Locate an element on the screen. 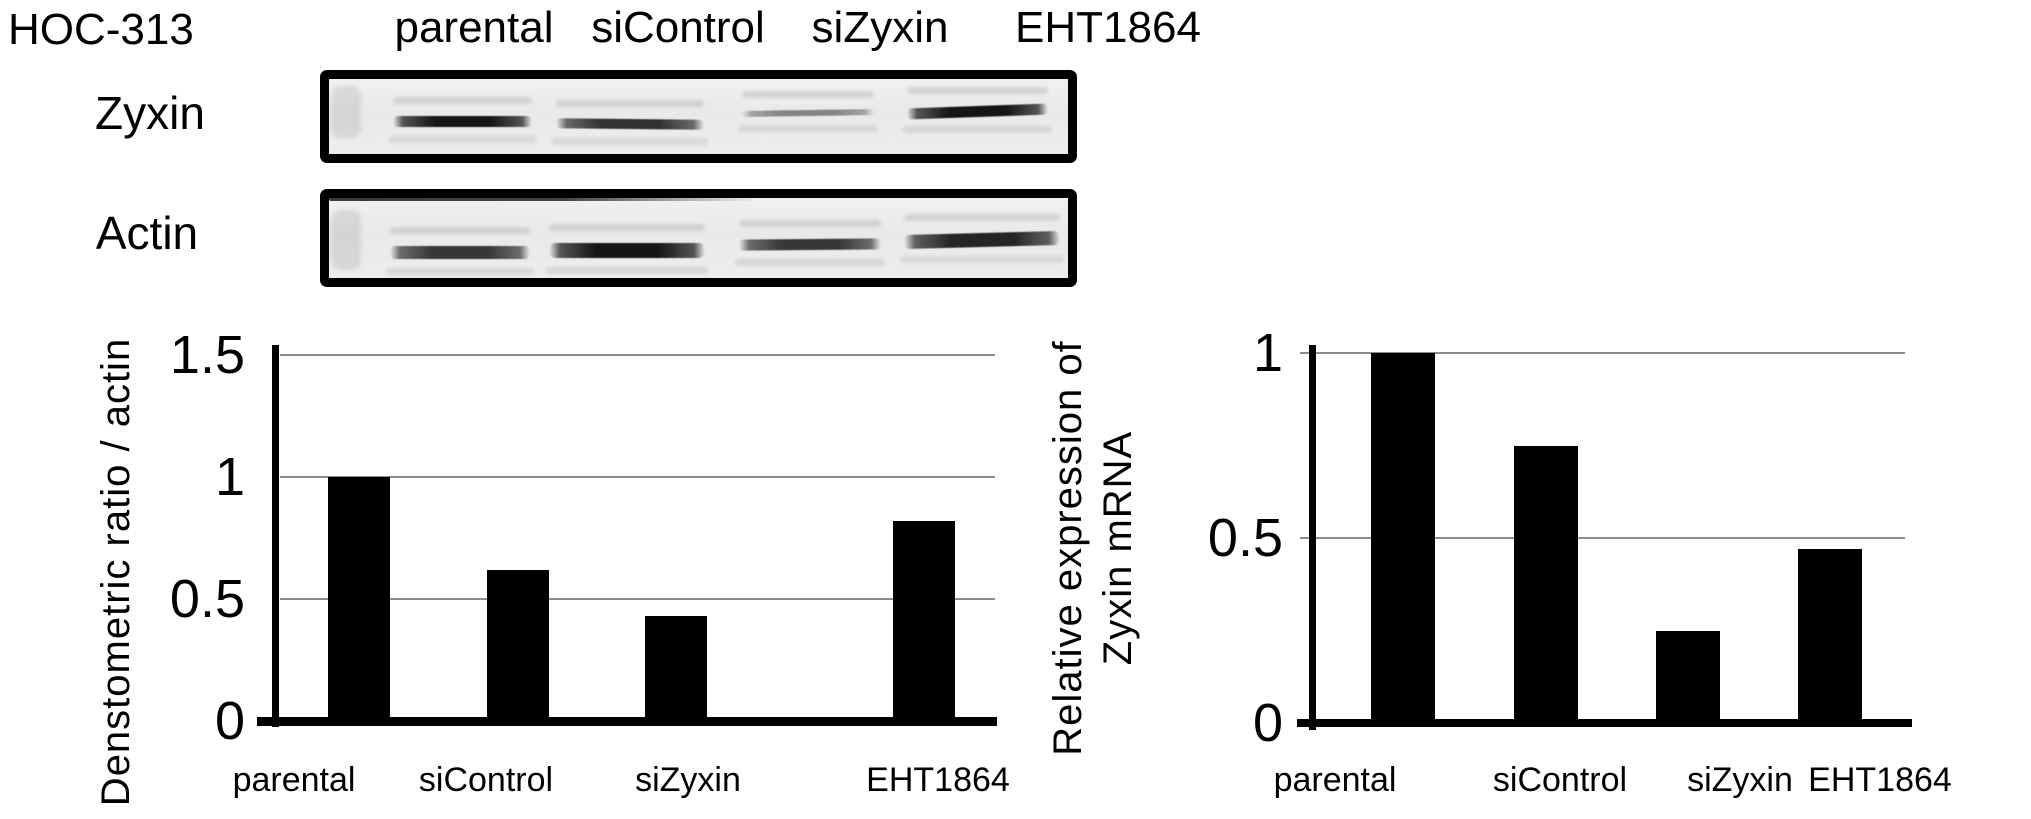 The image size is (2031, 819). lane-label-parental: parental is located at coordinates (474, 27).